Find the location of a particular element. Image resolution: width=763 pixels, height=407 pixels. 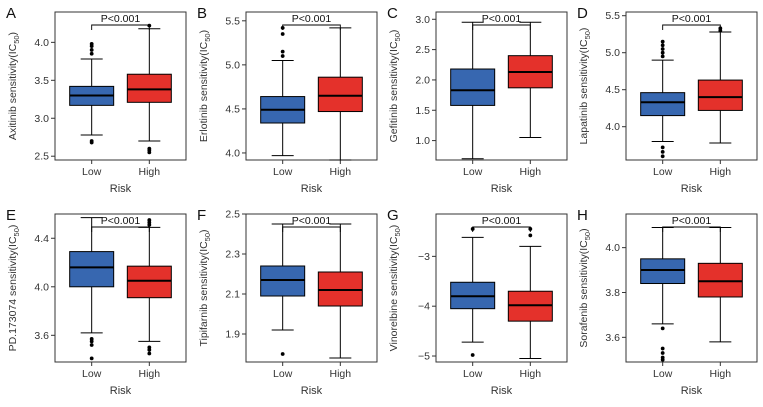

panel-letter: F is located at coordinates (201, 215).